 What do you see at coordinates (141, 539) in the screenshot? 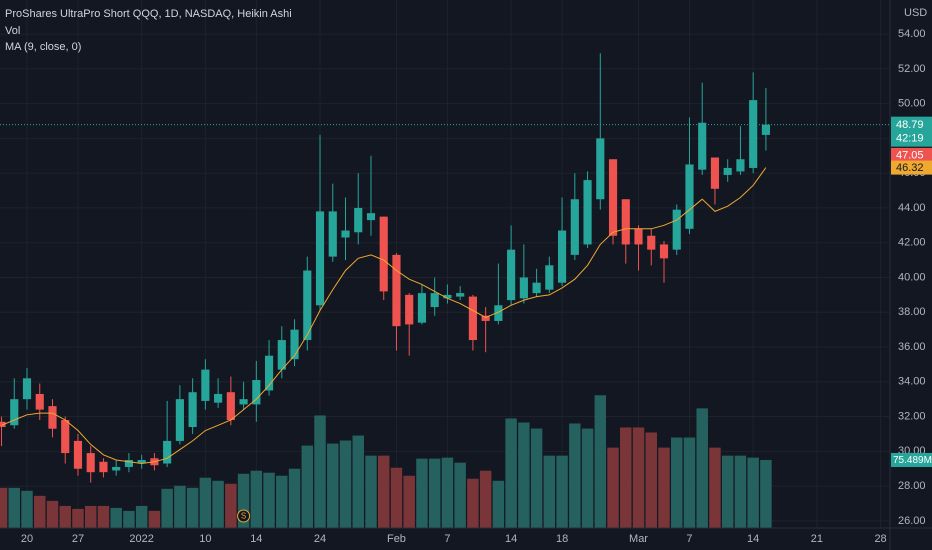
I see `x-tick-label: 2022` at bounding box center [141, 539].